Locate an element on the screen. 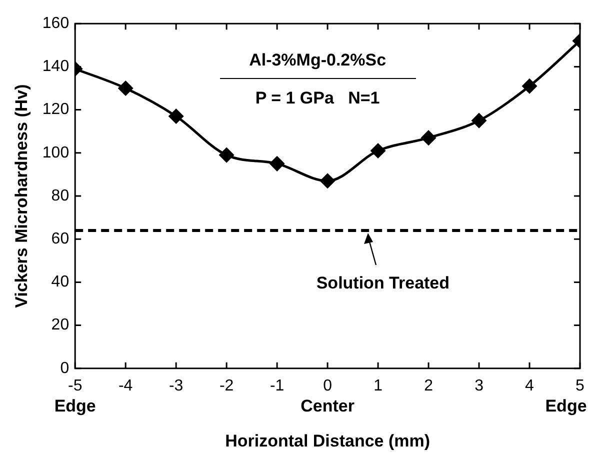 This screenshot has width=602, height=464. y-tick-label: 120 is located at coordinates (56, 109).